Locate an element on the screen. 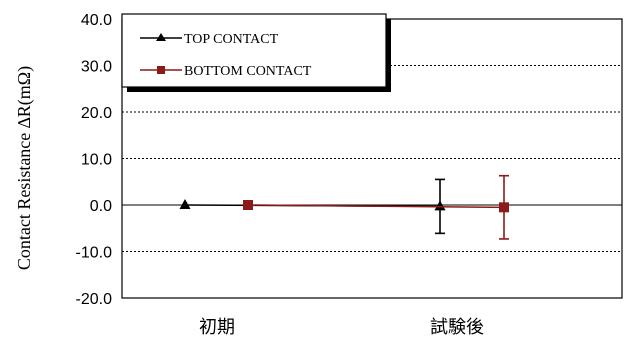 The width and height of the screenshot is (632, 342). legend-marker-triangle is located at coordinates (161, 37).